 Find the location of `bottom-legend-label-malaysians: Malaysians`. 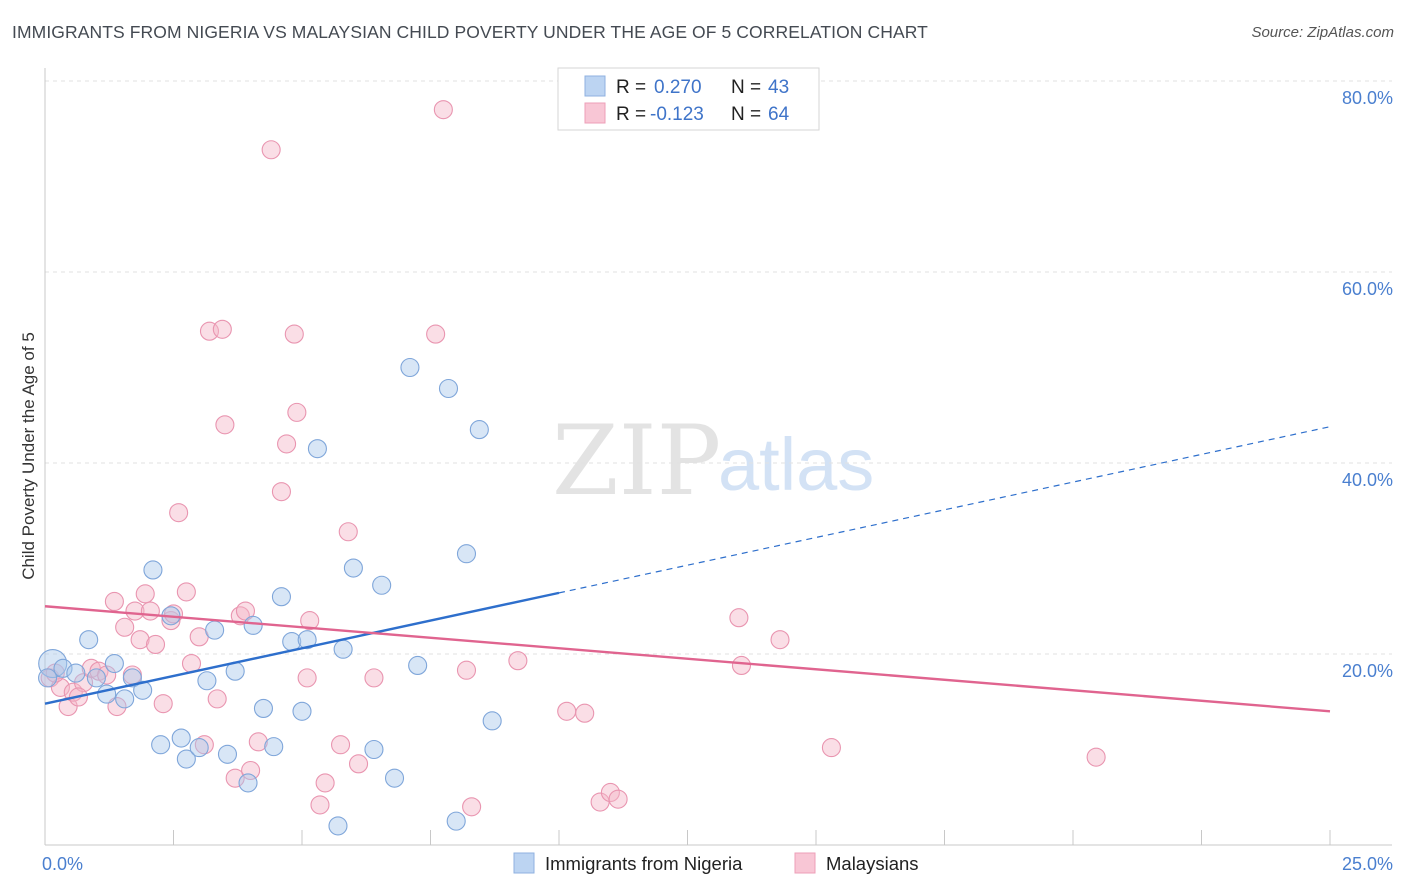

bottom-legend-label-malaysians: Malaysians is located at coordinates (872, 863).